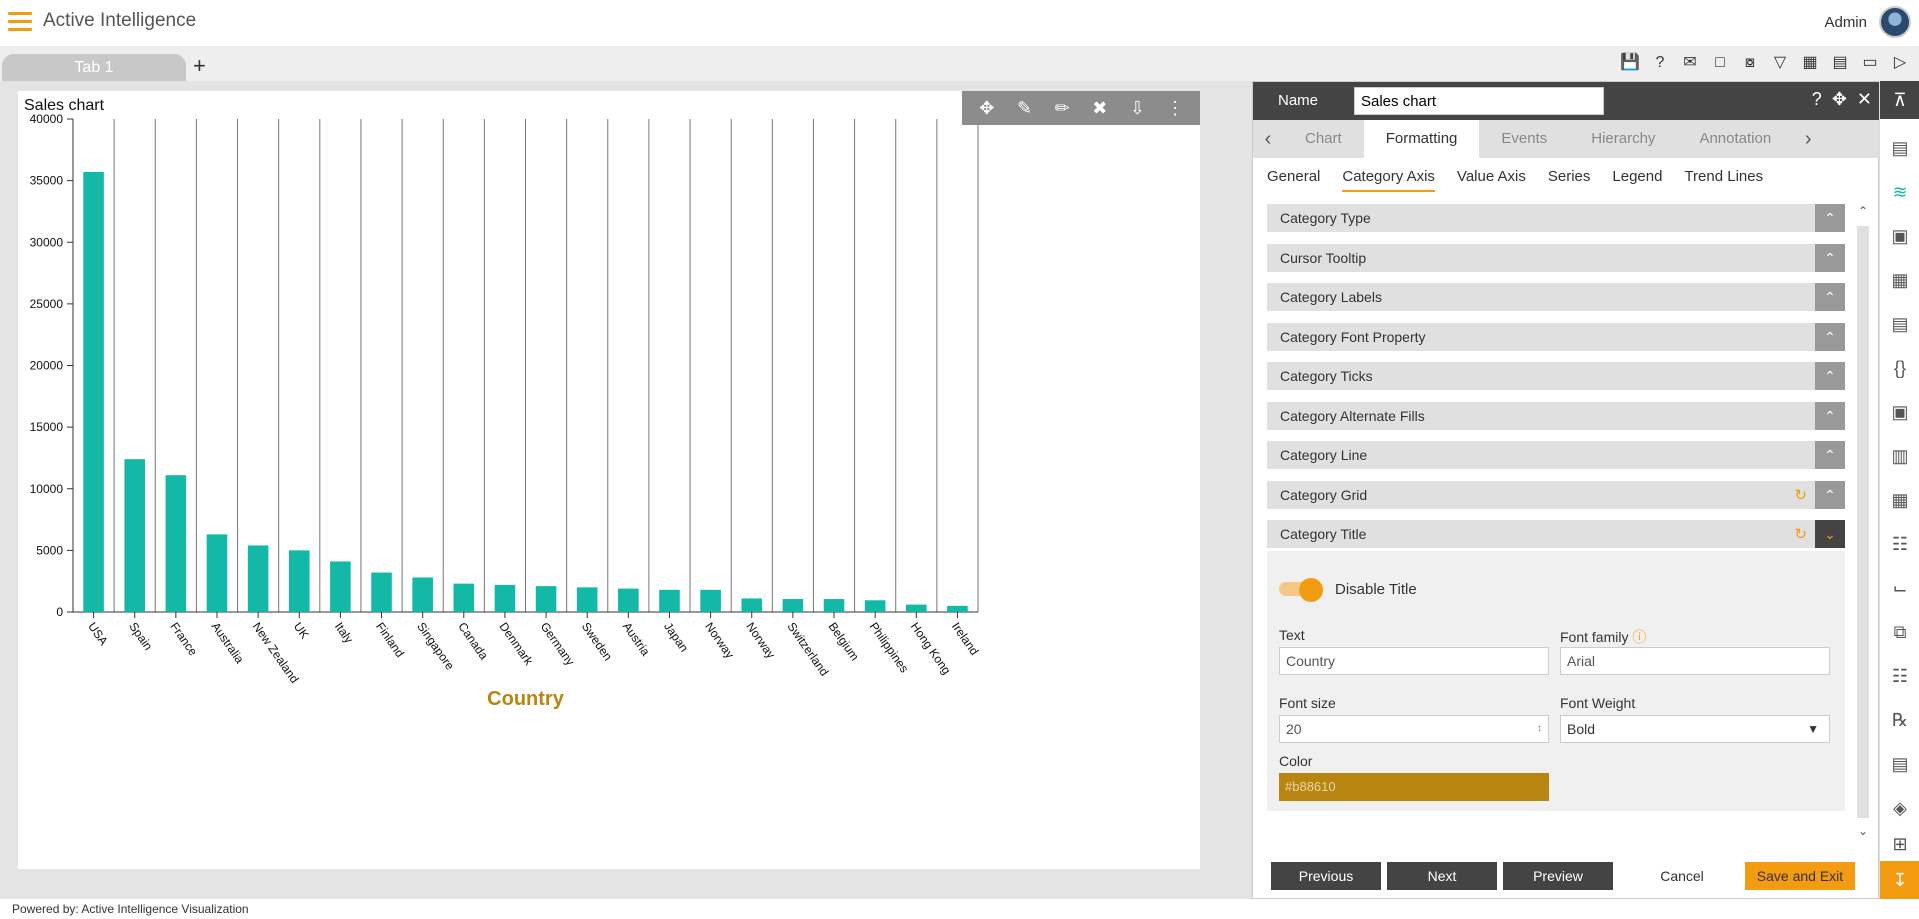 Image resolution: width=1919 pixels, height=919 pixels. Describe the element at coordinates (1137, 107) in the screenshot. I see `download-icon: ⇩` at that location.